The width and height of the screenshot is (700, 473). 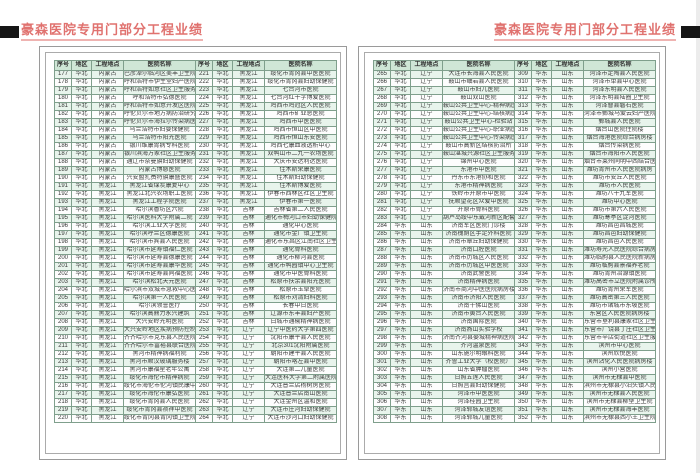 I want to click on table-row: 266 华北 辽宁 鞍山市岫岩县人民医院 310 华东 山东 菏泽市单县中心医院, so click(x=514, y=82).